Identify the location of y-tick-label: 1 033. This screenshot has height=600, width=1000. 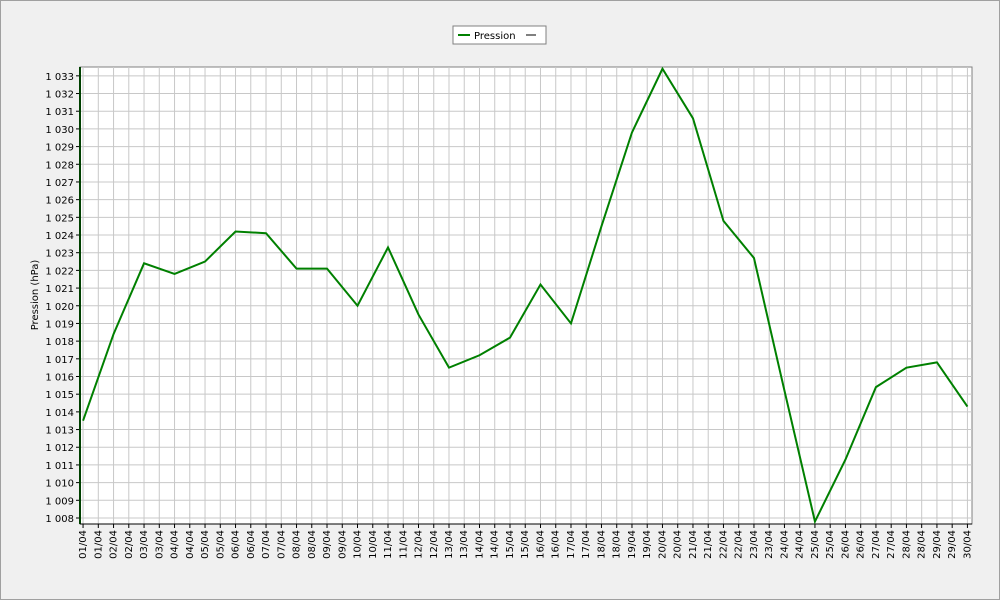
(59, 77).